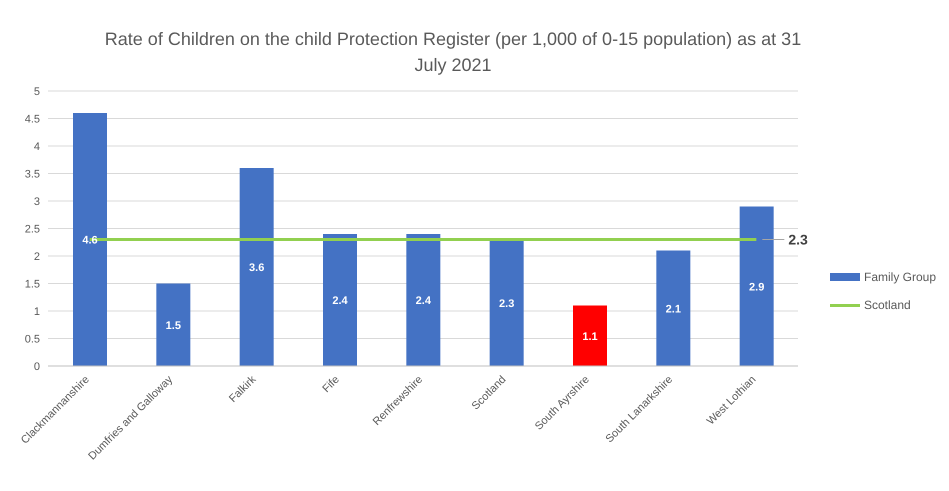 The width and height of the screenshot is (949, 491). I want to click on x-tick-label: Fife, so click(331, 385).